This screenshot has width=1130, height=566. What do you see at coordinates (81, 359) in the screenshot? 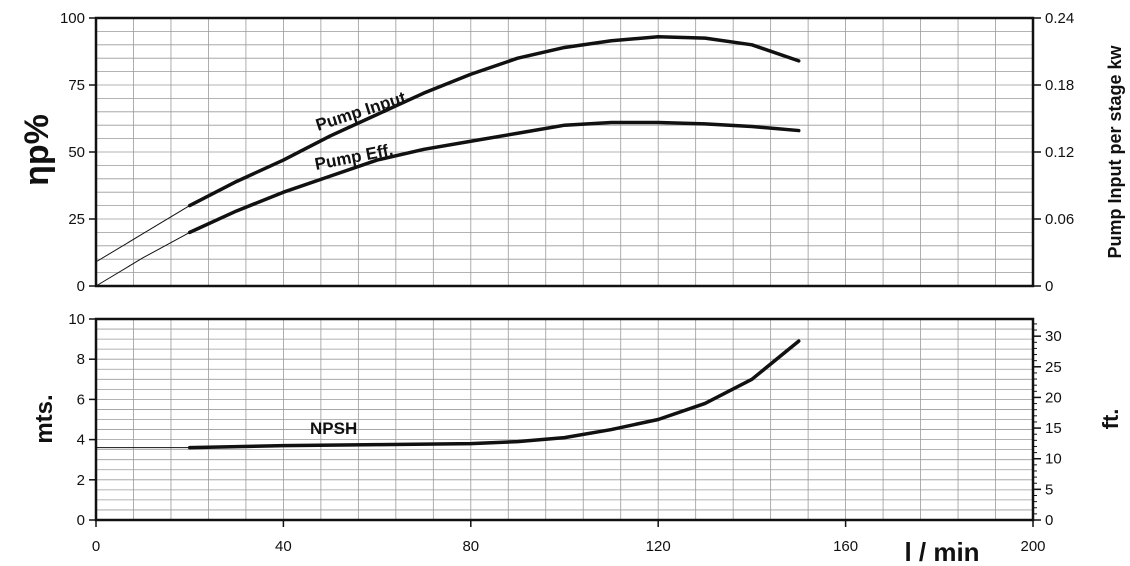
I see `y-tick-label: 8` at bounding box center [81, 359].